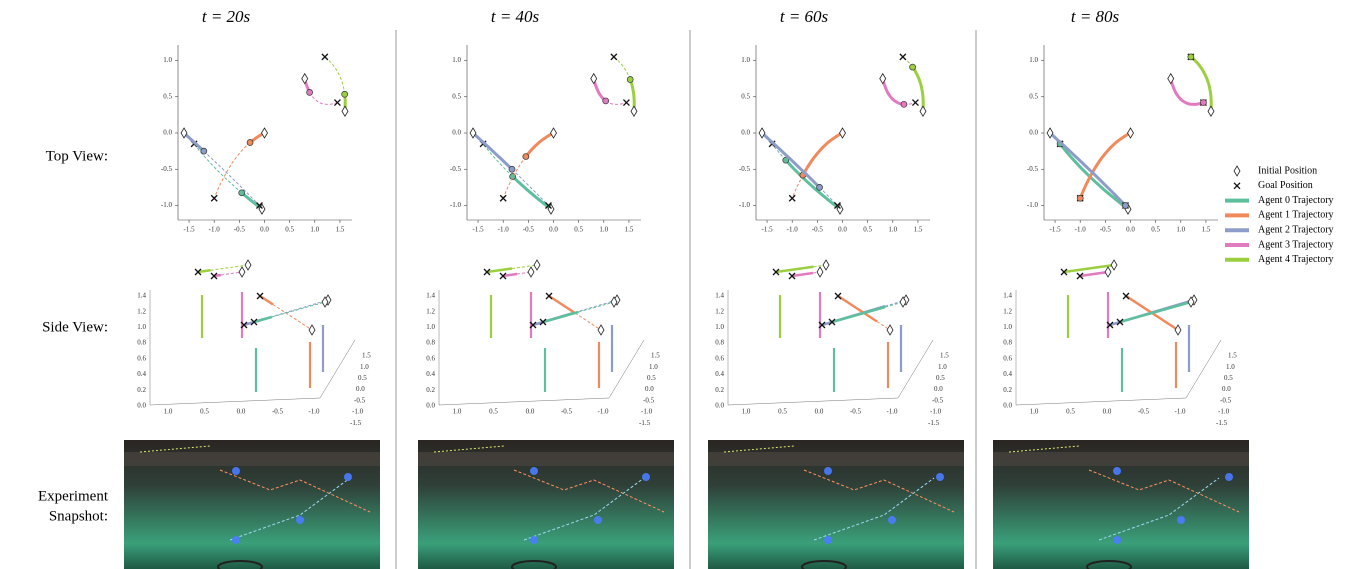  I want to click on row-label: Experiment, so click(73, 496).